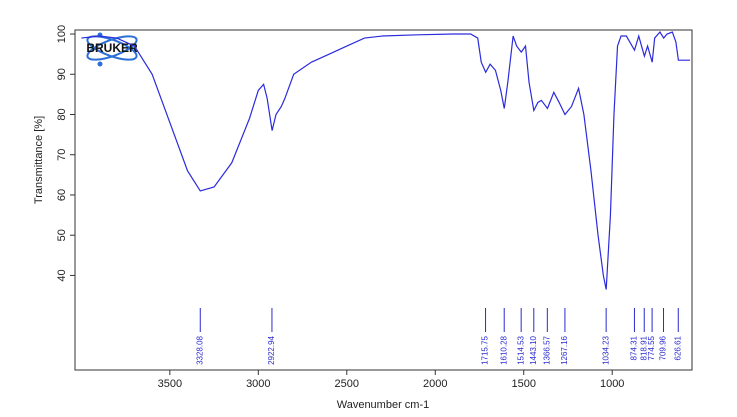 This screenshot has width=737, height=417. I want to click on y-tick-label: 90, so click(62, 74).